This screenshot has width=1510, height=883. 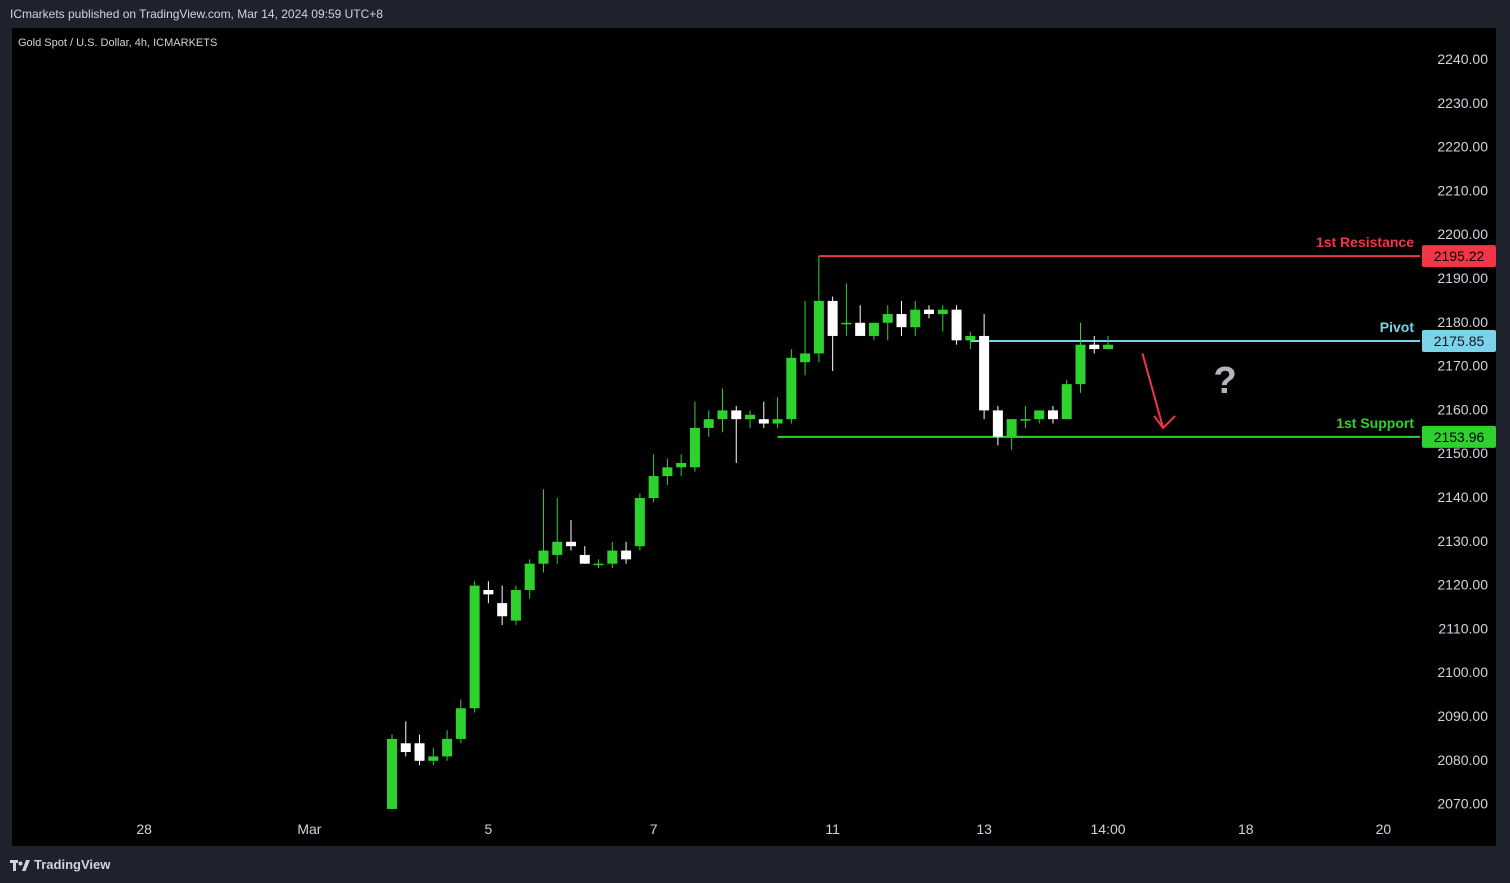 What do you see at coordinates (488, 829) in the screenshot?
I see `x-tick-label: 5` at bounding box center [488, 829].